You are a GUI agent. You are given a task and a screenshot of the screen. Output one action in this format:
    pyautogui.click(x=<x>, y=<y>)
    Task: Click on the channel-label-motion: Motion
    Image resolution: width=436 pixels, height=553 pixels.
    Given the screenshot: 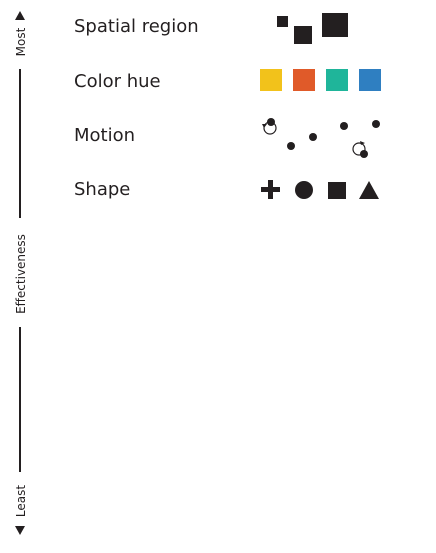 What is the action you would take?
    pyautogui.click(x=105, y=135)
    